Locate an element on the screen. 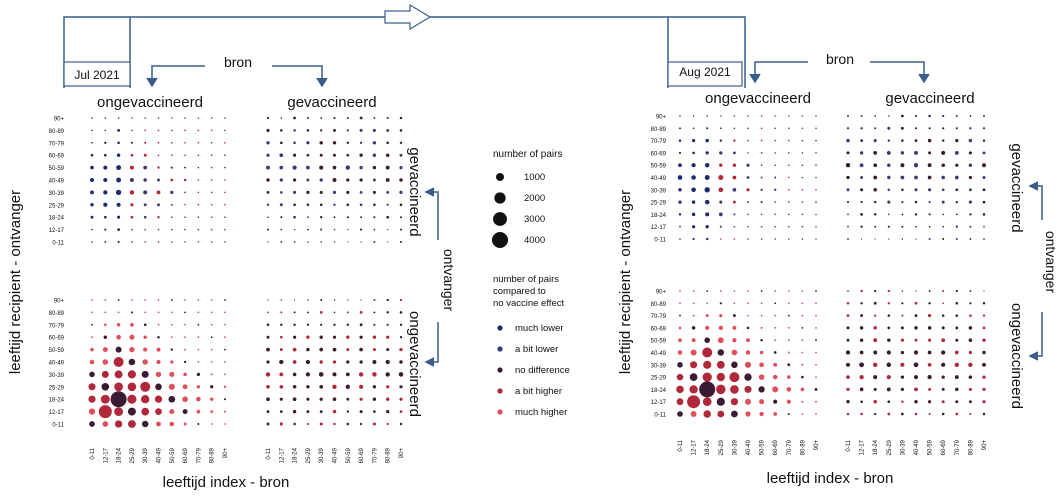  x-tick-label: 25-29 is located at coordinates (890, 447).